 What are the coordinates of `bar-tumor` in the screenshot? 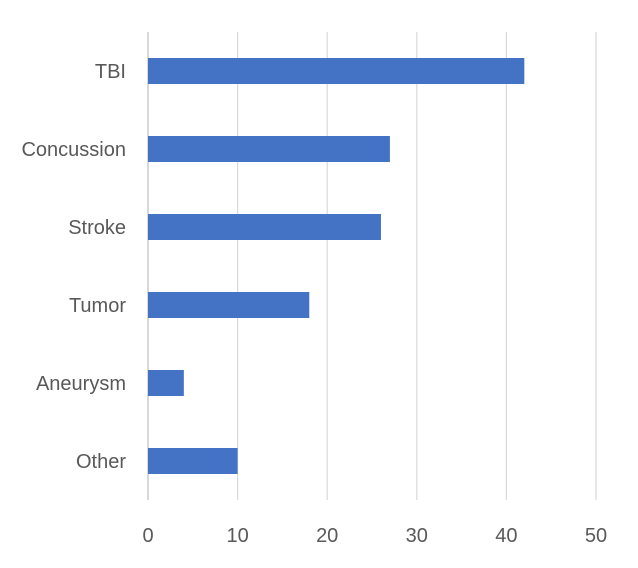 It's located at (229, 305).